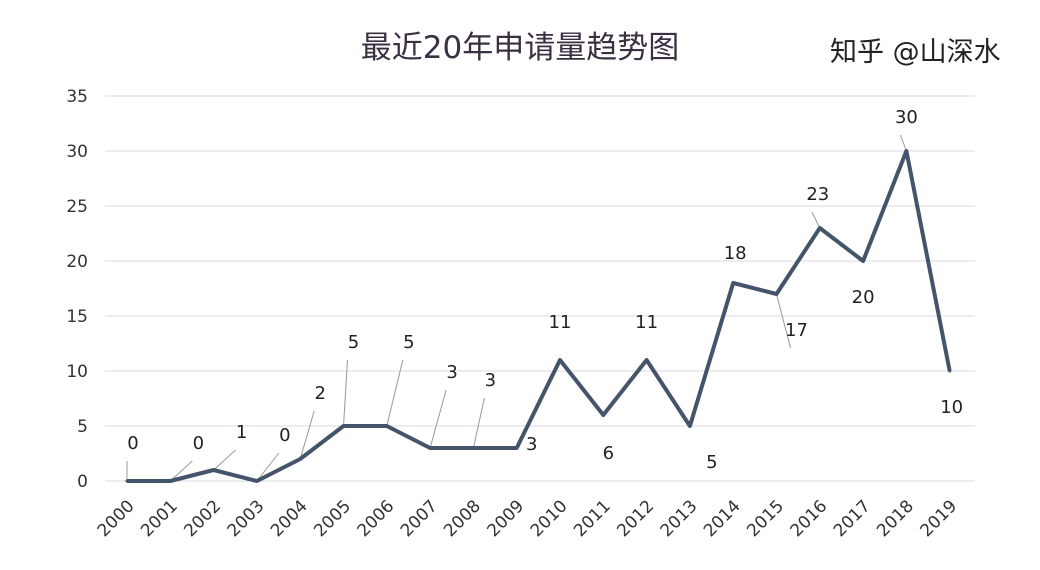 This screenshot has width=1040, height=570. What do you see at coordinates (82, 482) in the screenshot?
I see `y-tick-label: 0` at bounding box center [82, 482].